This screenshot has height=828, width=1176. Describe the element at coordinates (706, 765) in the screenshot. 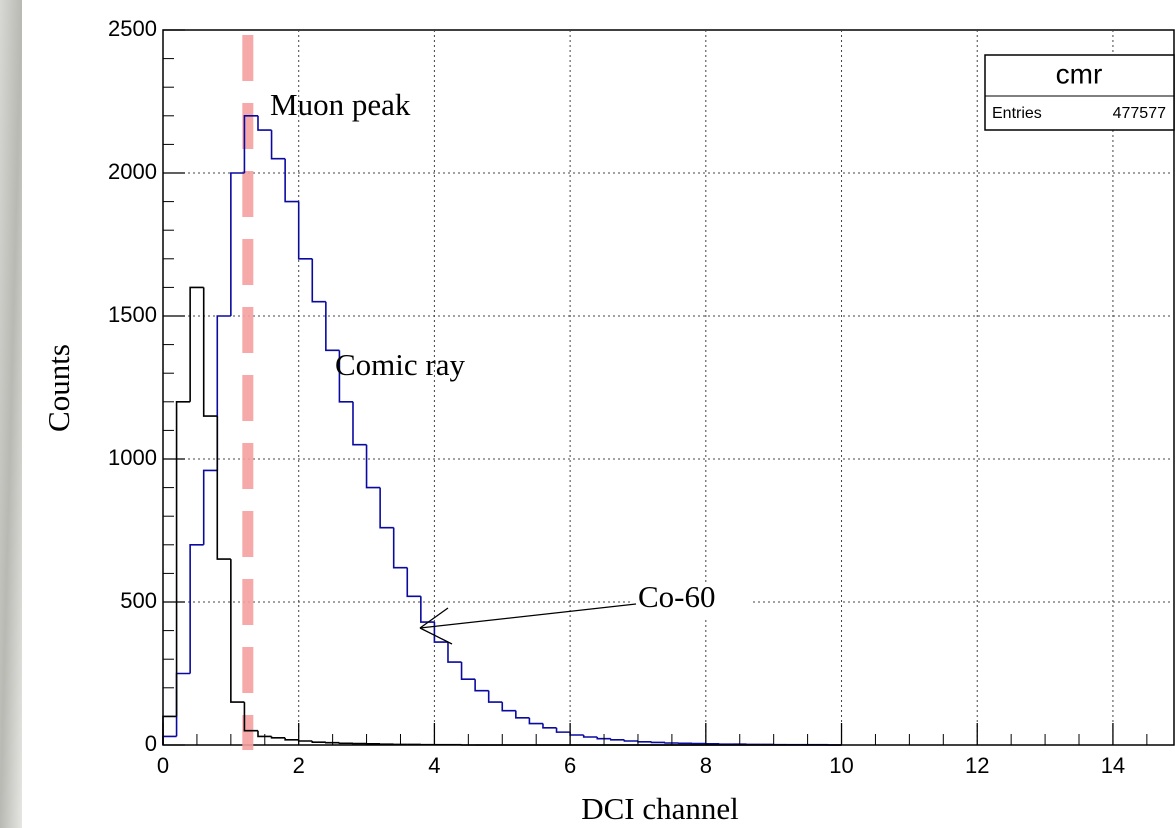

I see `x-tick-label: 8` at that location.